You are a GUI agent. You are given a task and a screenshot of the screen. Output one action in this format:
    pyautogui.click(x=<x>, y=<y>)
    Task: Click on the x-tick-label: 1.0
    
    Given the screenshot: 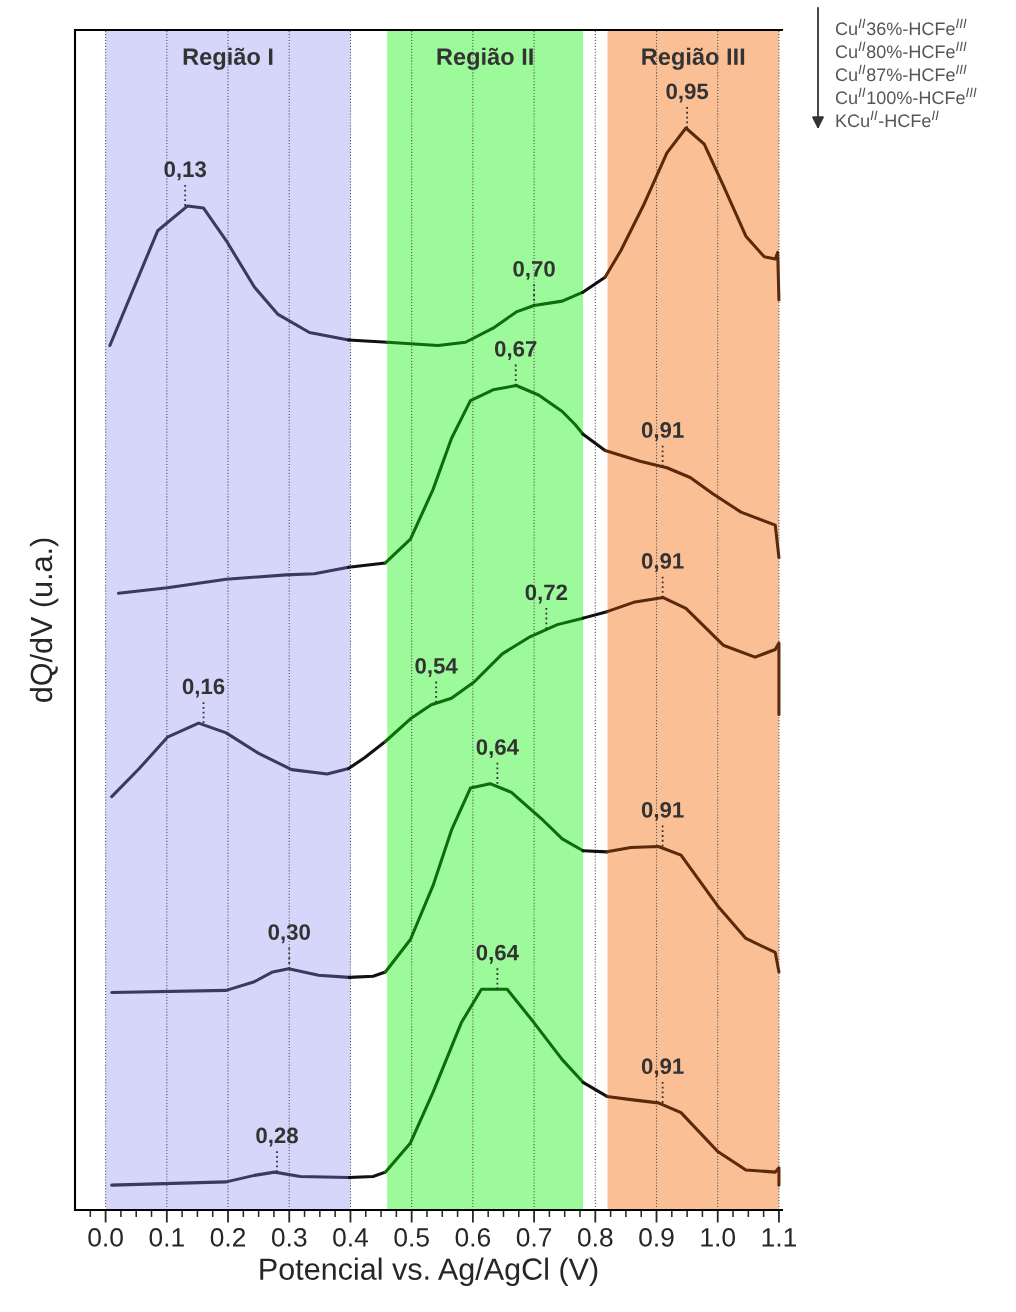 What is the action you would take?
    pyautogui.click(x=718, y=1237)
    